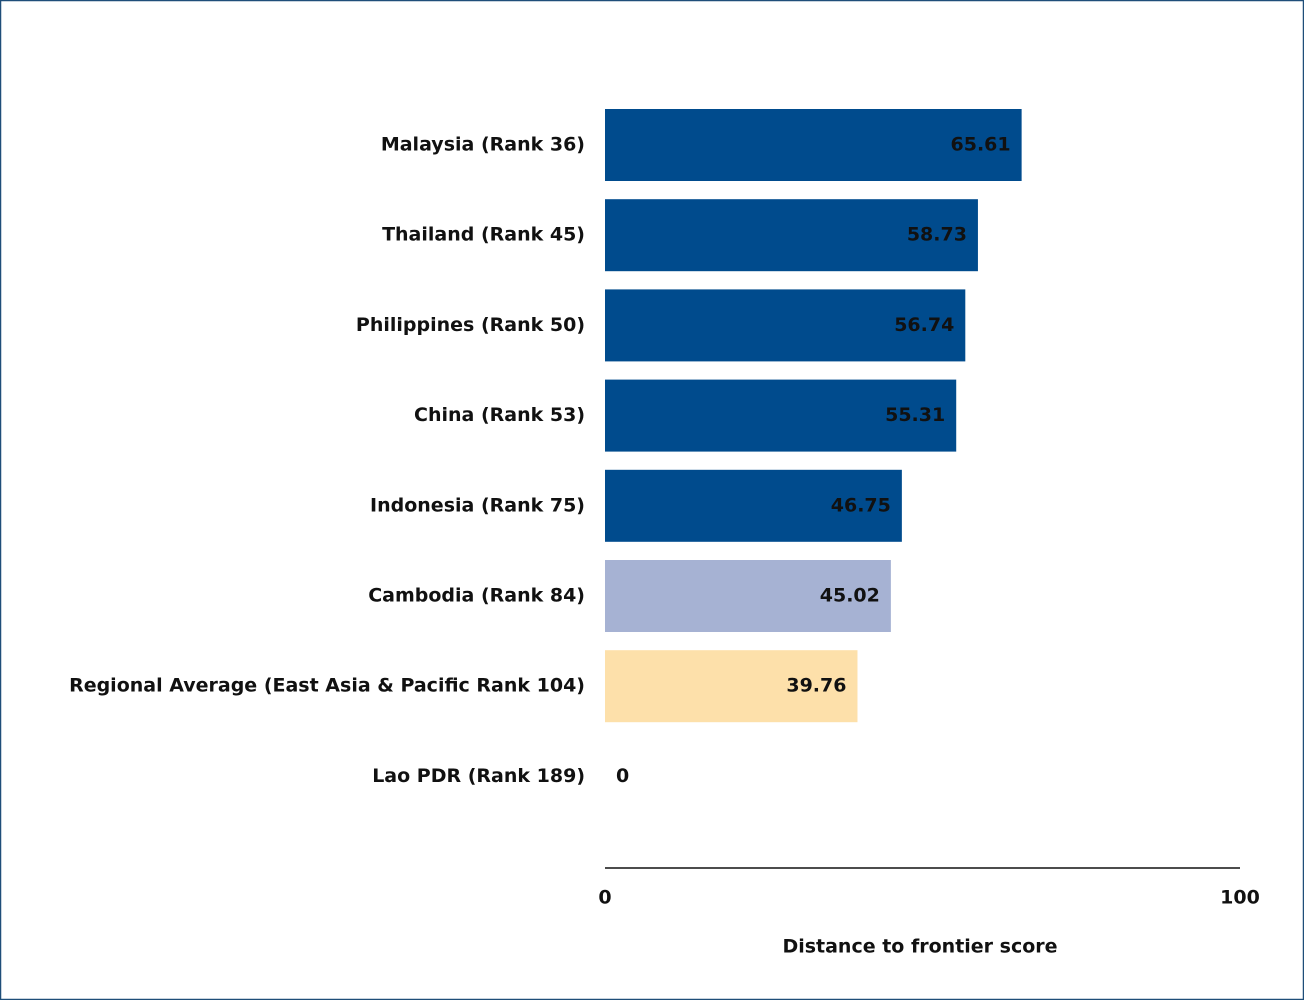 This screenshot has width=1304, height=1000. I want to click on value-label: 45.02, so click(850, 596).